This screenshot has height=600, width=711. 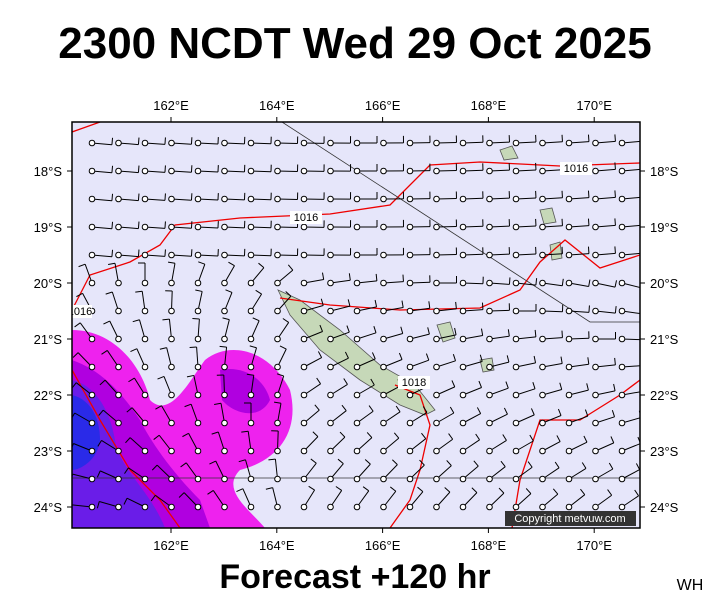 I want to click on lat-label: 21°S, so click(x=48, y=339).